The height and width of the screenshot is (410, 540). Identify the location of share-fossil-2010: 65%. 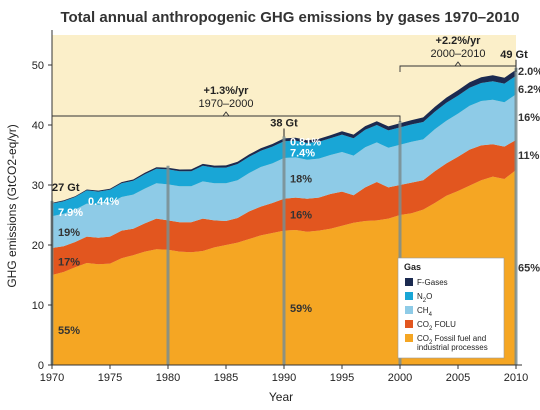
(529, 269).